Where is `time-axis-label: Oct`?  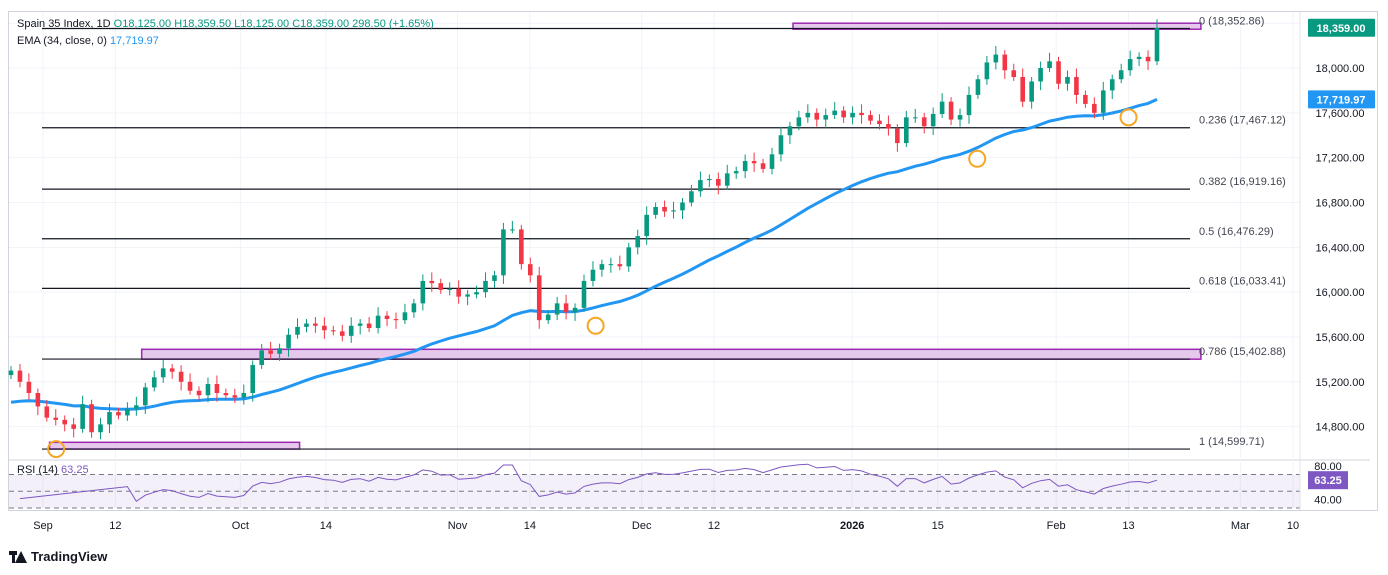
time-axis-label: Oct is located at coordinates (240, 526).